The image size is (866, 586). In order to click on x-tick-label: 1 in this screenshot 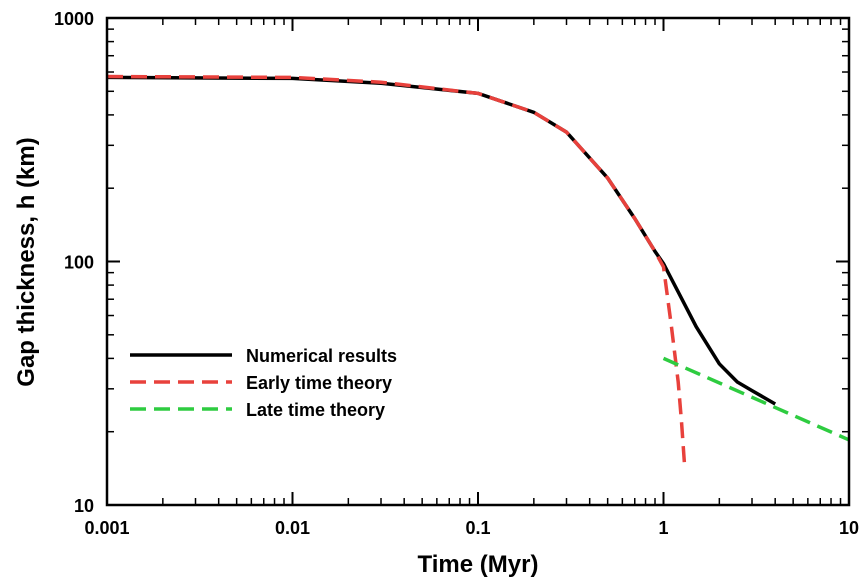, I will do `click(663, 528)`.